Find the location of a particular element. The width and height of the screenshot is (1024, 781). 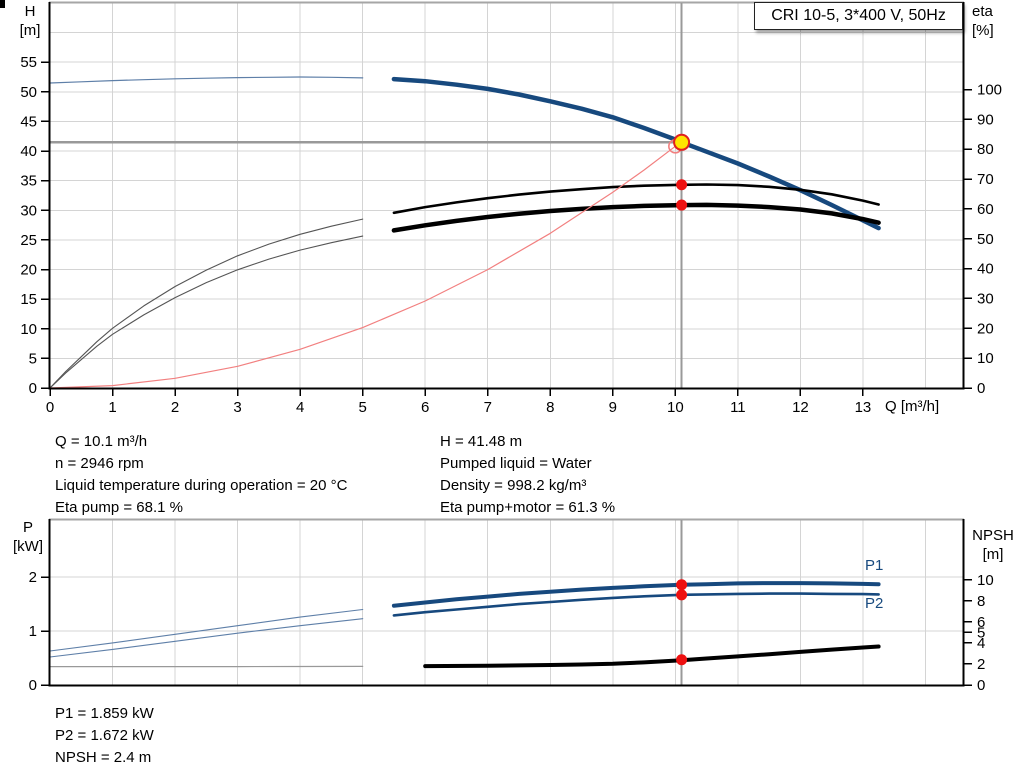

eta-axis-unit-line2: [%] is located at coordinates (983, 30).